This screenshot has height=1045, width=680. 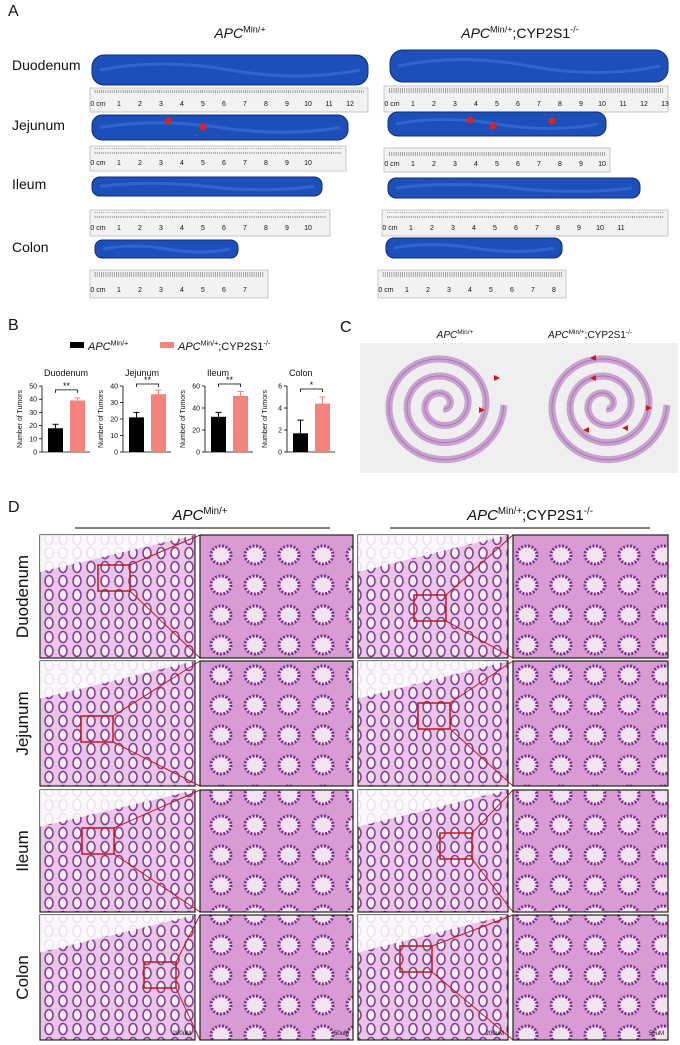 I want to click on y-tick-label: 60, so click(x=196, y=387).